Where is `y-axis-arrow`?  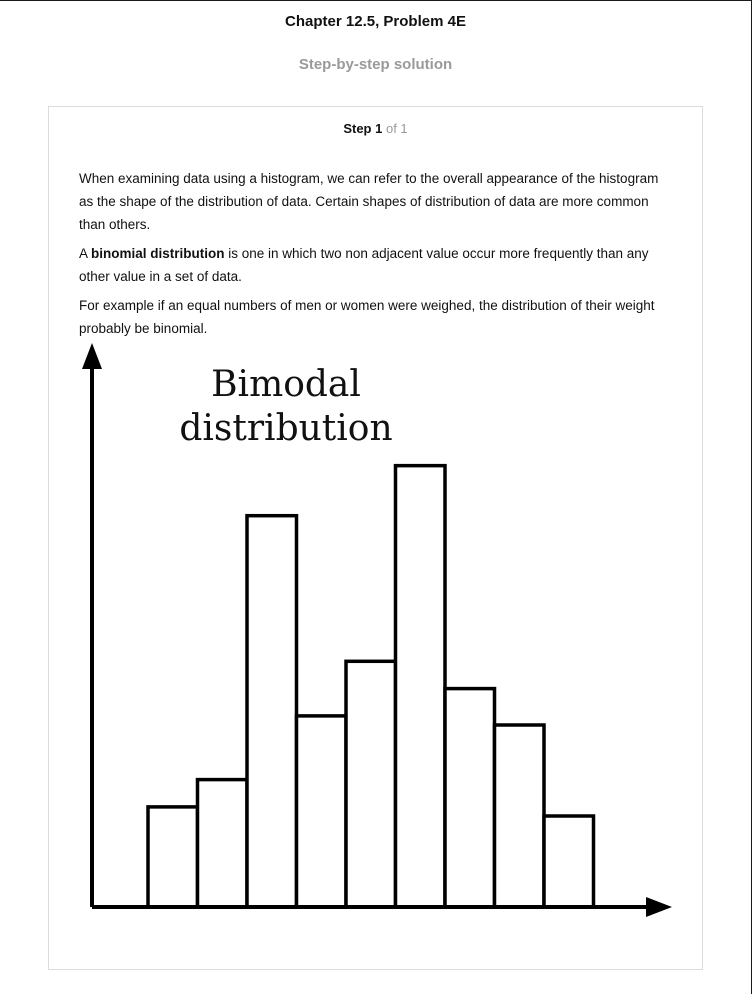 y-axis-arrow is located at coordinates (92, 356).